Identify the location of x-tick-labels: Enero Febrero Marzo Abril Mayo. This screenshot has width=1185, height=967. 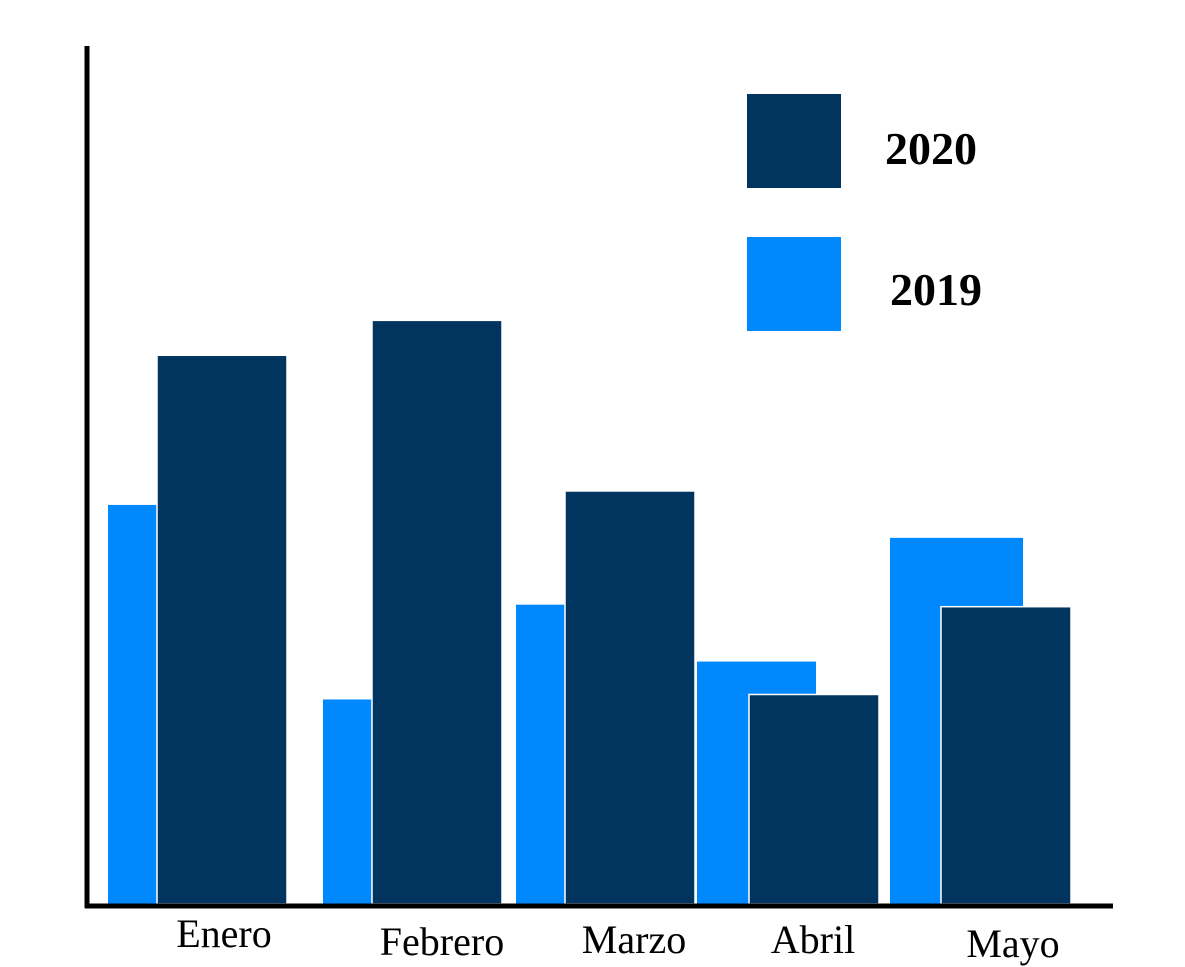
(617, 938).